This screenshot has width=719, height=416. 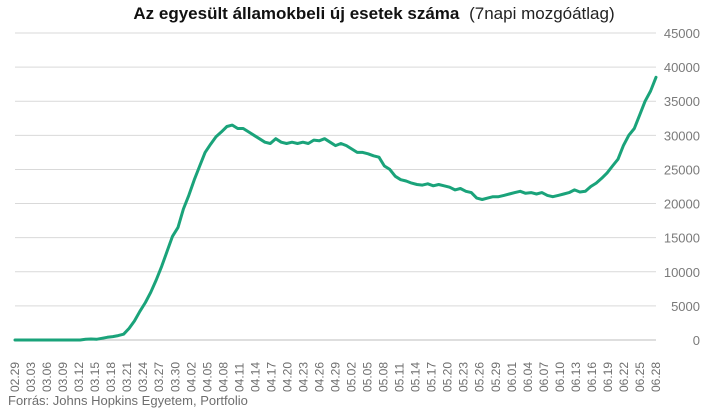 What do you see at coordinates (682, 238) in the screenshot?
I see `y-tick-label: 15000` at bounding box center [682, 238].